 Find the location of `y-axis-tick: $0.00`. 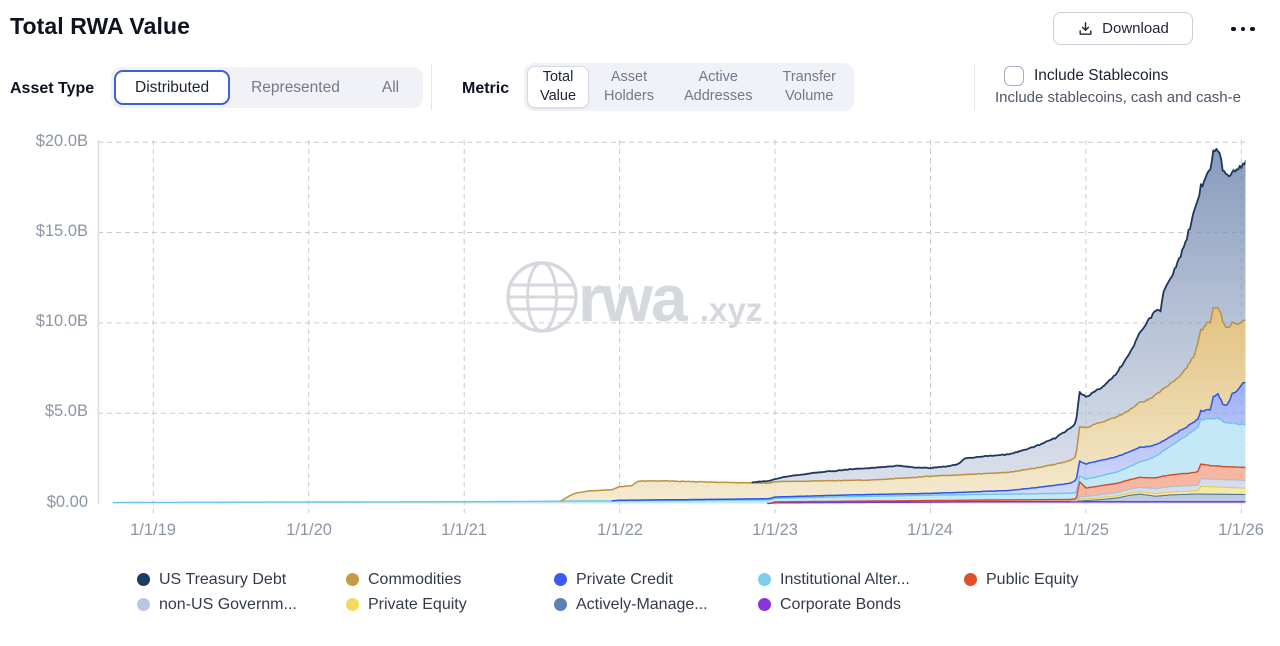

y-axis-tick: $0.00 is located at coordinates (67, 502).